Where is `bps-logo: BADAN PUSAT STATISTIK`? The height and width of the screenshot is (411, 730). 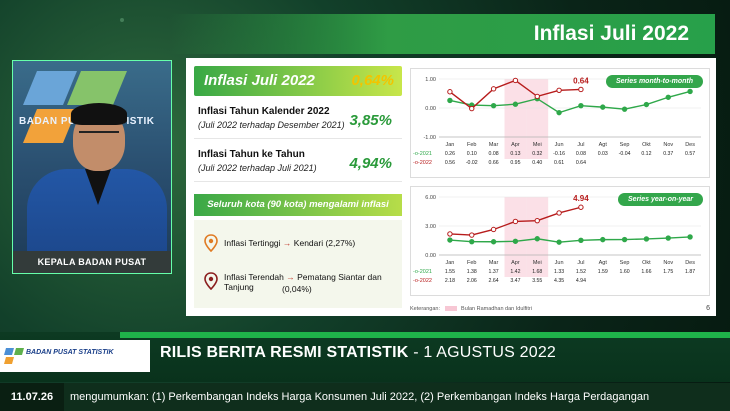
bps-logo: BADAN PUSAT STATISTIK is located at coordinates (75, 356).